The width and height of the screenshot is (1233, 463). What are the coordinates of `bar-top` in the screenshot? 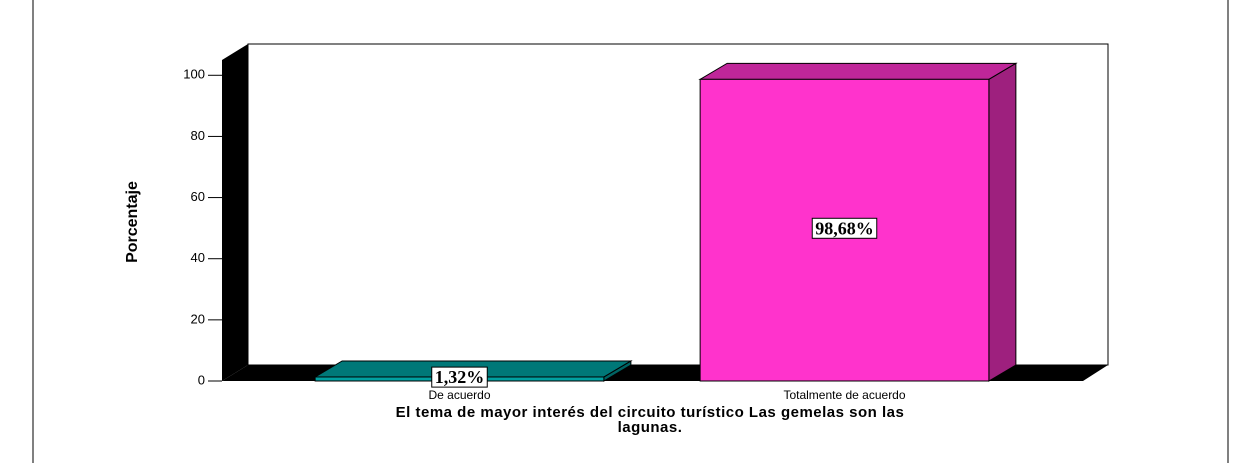 It's located at (858, 71).